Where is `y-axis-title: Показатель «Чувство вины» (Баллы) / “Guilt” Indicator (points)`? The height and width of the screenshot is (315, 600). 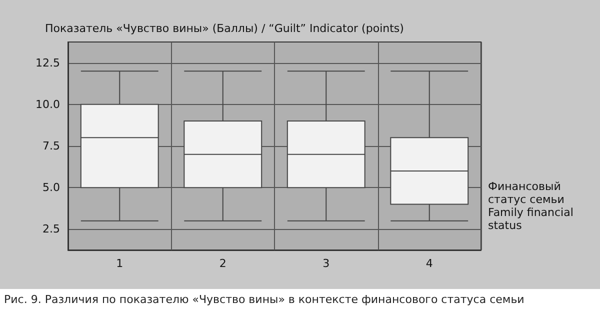 y-axis-title: Показатель «Чувство вины» (Баллы) / “Guilt” Indicator (points) is located at coordinates (224, 28).